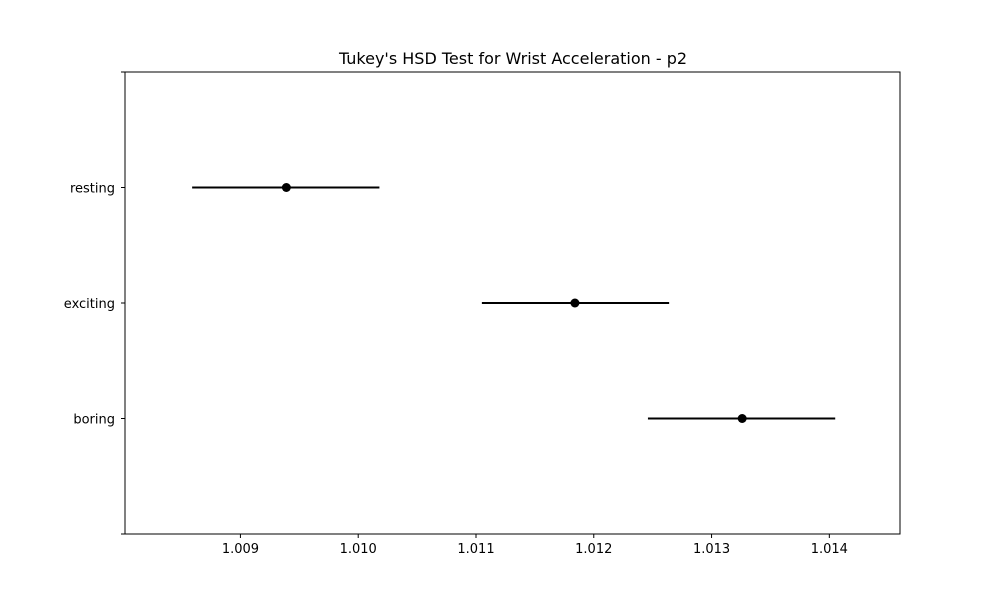  Describe the element at coordinates (240, 549) in the screenshot. I see `x-tick-label: 1.009` at that location.